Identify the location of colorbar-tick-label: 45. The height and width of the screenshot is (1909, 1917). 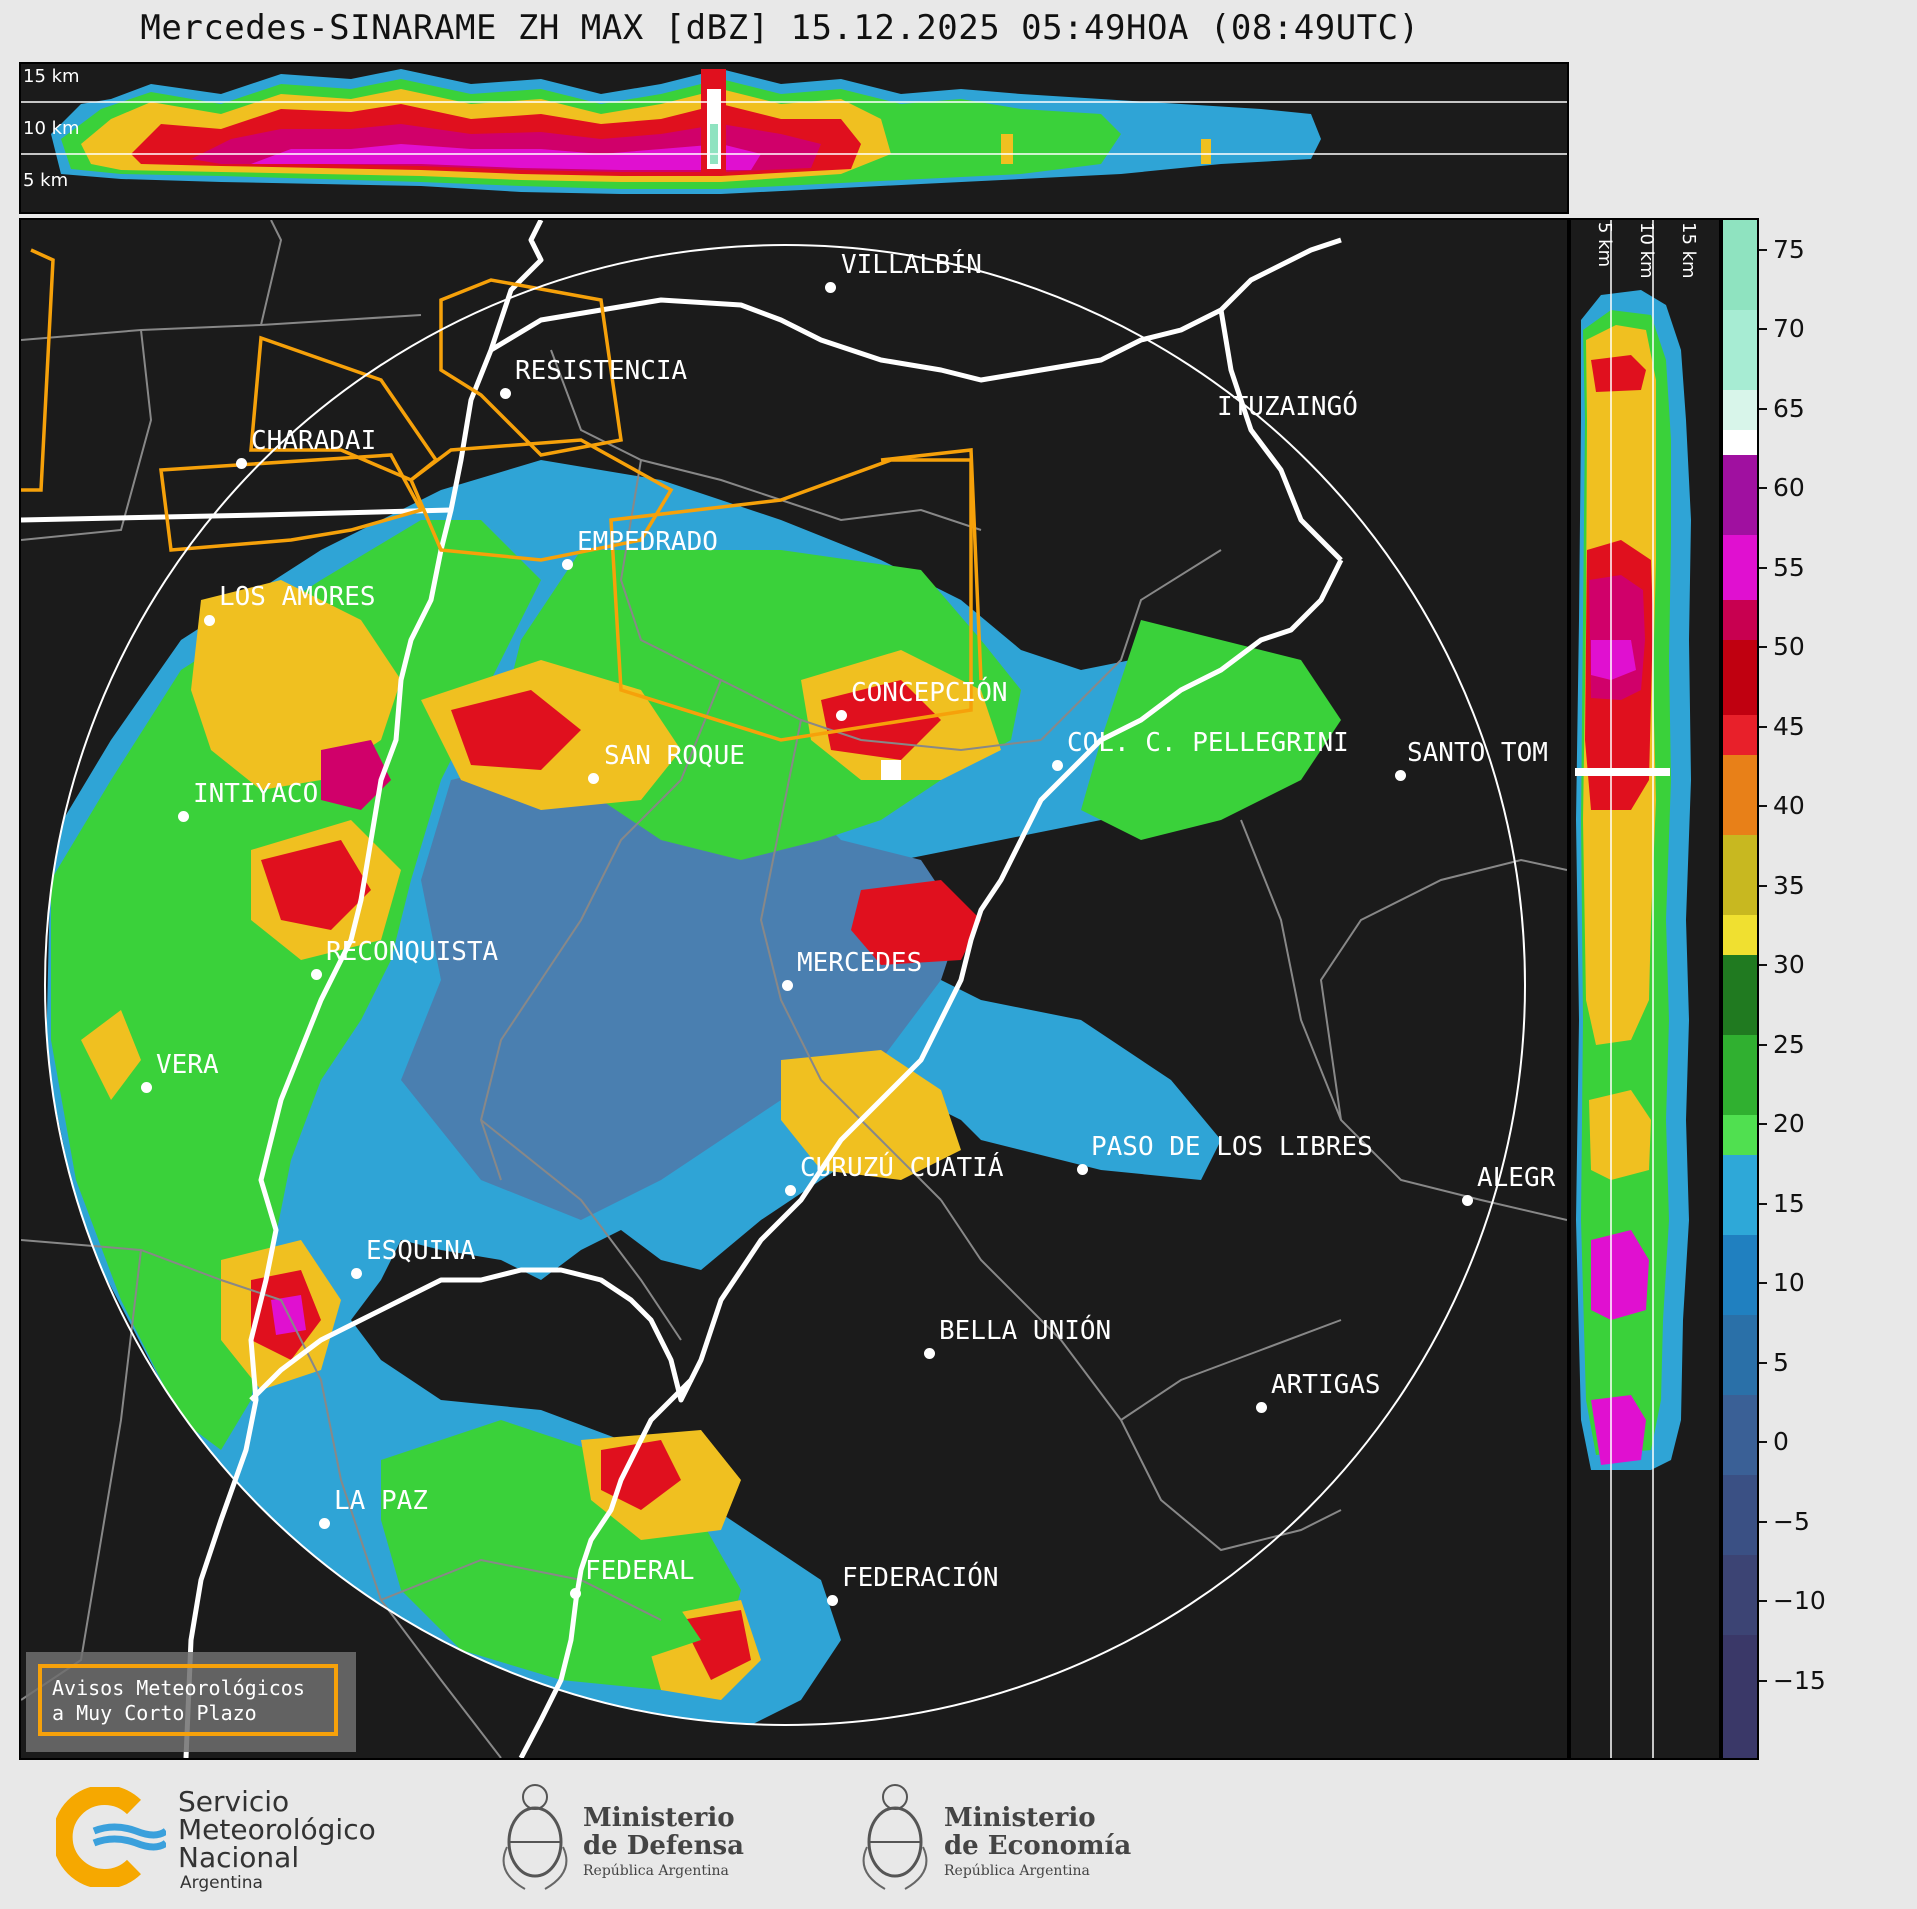
(1789, 726).